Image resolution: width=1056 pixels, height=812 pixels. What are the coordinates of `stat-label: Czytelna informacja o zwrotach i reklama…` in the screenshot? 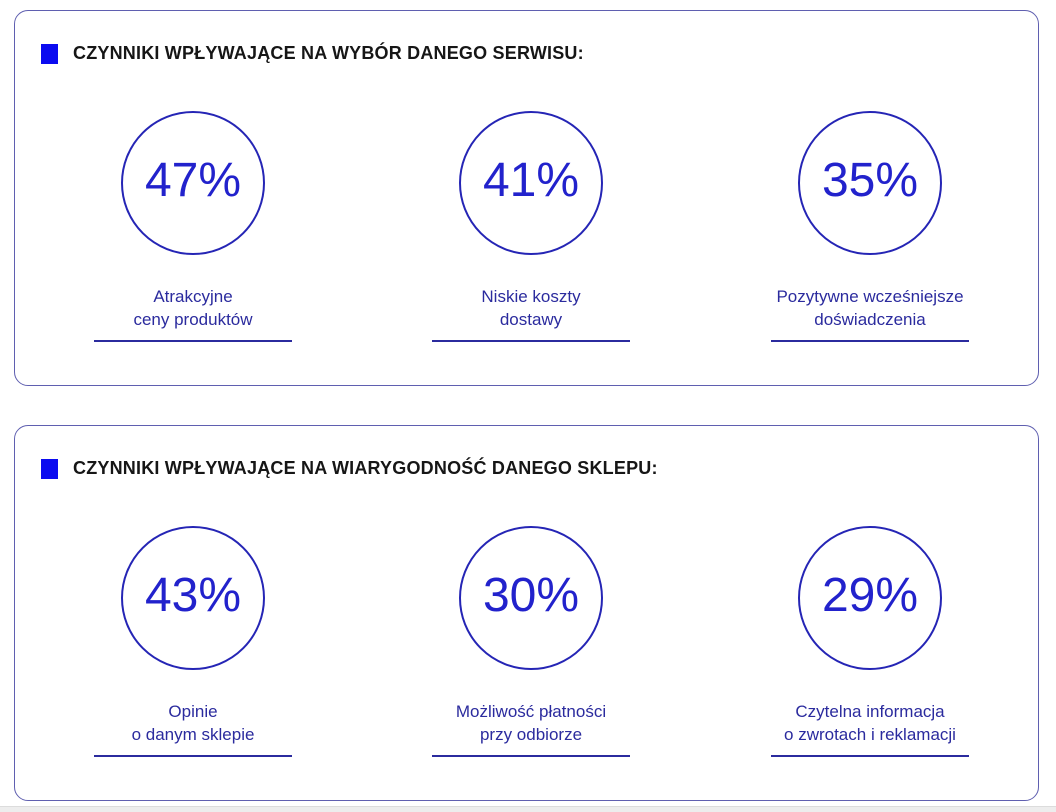 It's located at (870, 723).